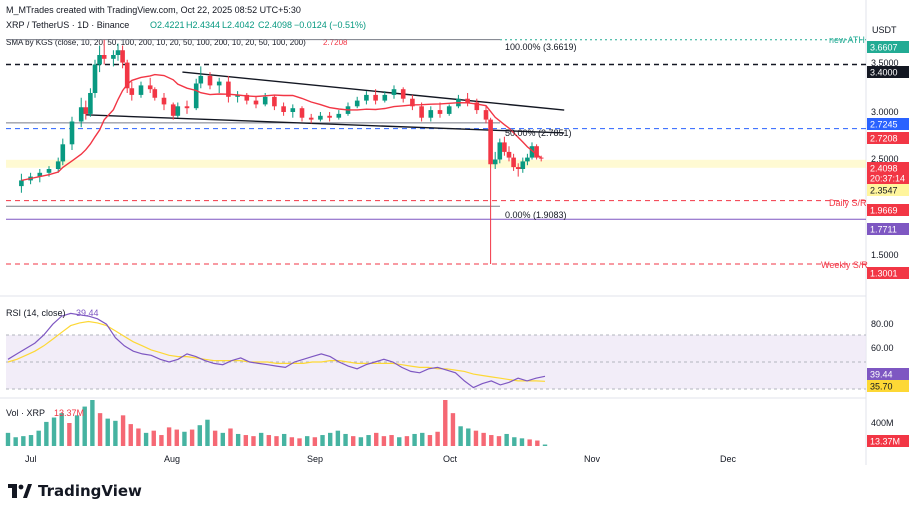 This screenshot has height=513, width=912. Describe the element at coordinates (238, 25) in the screenshot. I see `ohlc-low: L2.4042` at that location.